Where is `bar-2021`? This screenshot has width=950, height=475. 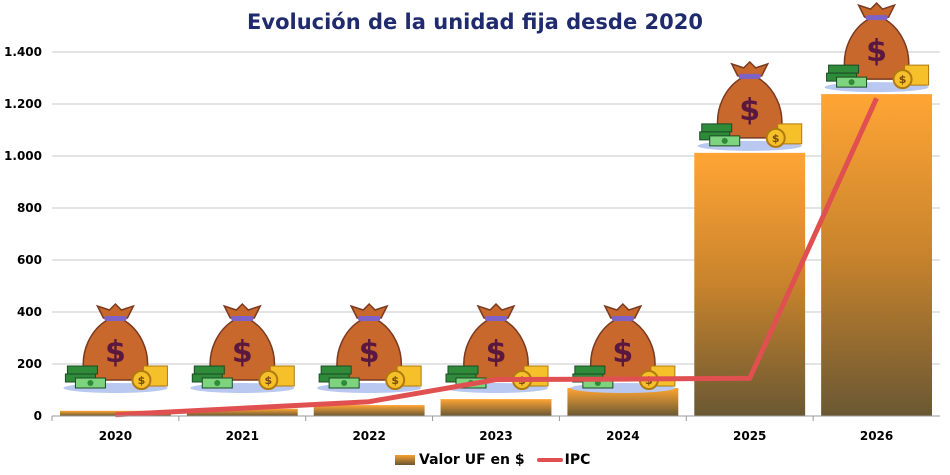 bar-2021 is located at coordinates (242, 412).